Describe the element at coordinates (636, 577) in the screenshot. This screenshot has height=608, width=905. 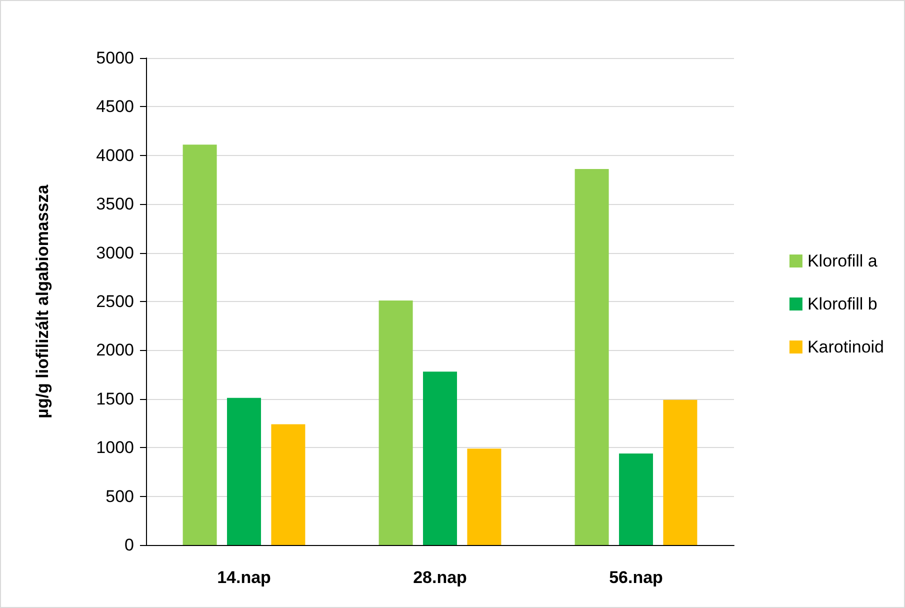
I see `x-tick-label: 56.nap` at that location.